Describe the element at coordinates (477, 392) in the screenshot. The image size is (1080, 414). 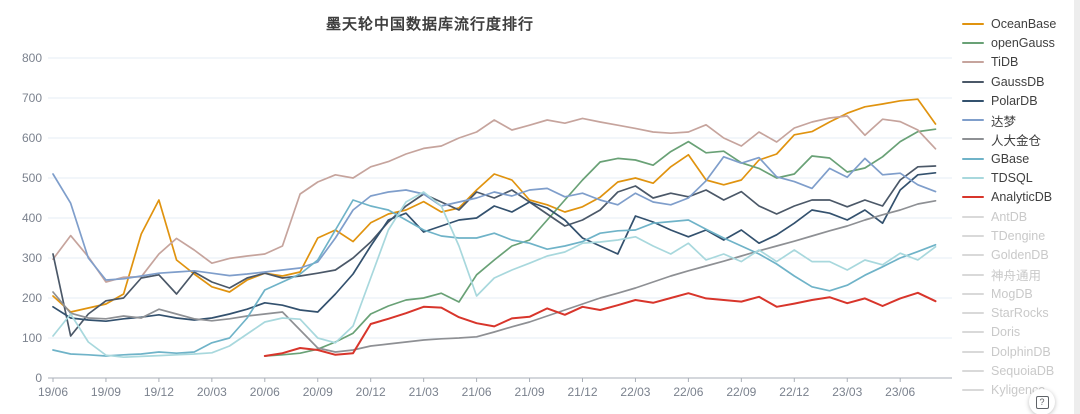
I see `x-axis-tick-label: 21/06` at that location.